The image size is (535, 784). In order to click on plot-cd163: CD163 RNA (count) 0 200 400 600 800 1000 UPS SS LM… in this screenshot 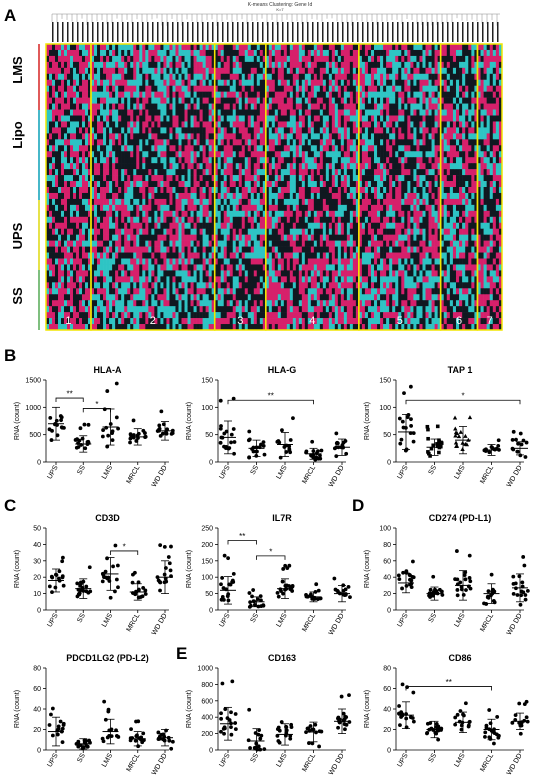, I will do `click(269, 715)`.